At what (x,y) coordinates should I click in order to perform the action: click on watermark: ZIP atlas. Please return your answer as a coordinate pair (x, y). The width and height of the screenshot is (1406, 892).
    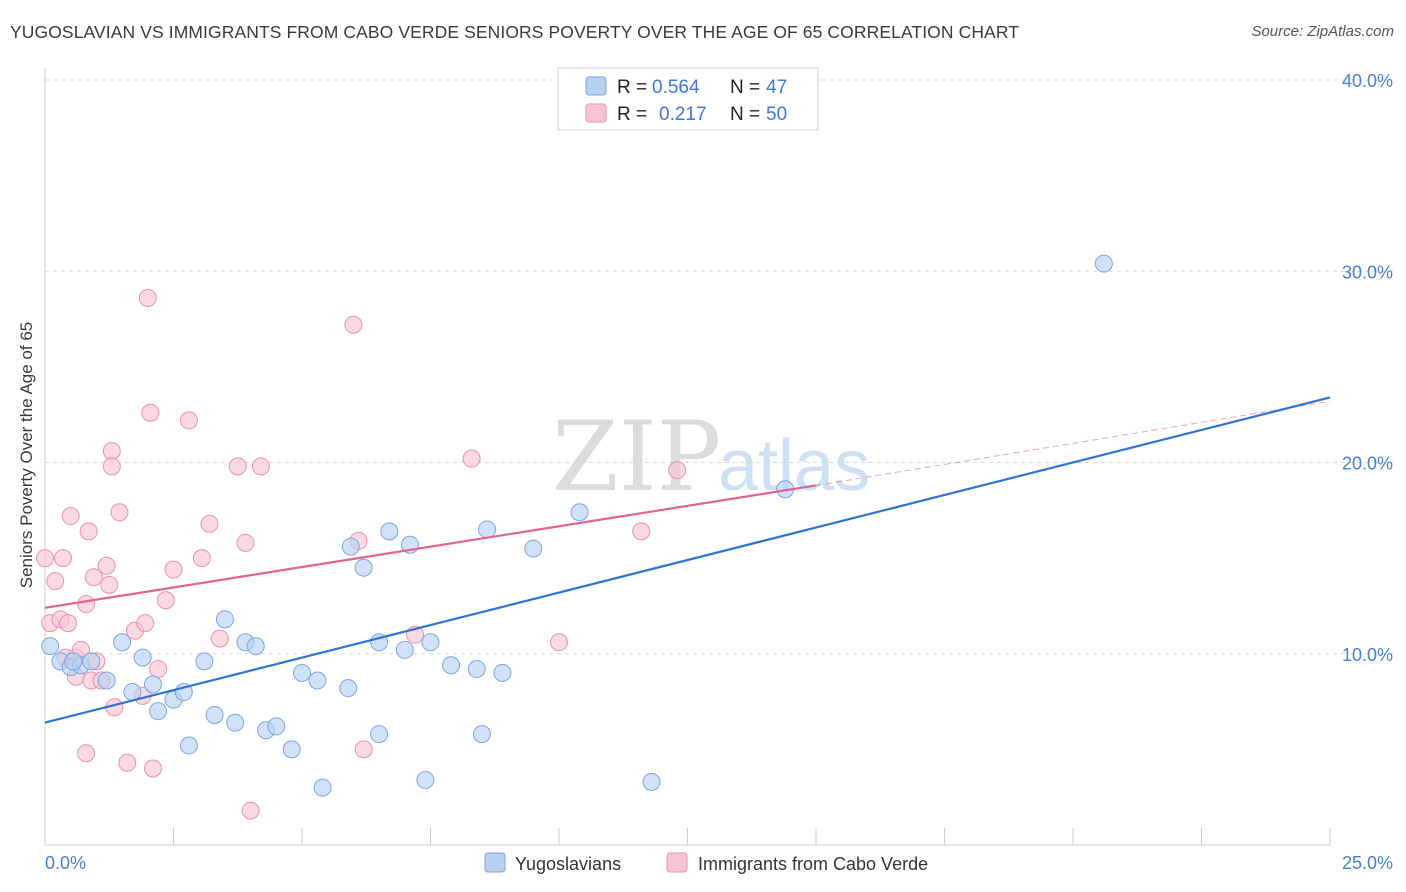
    Looking at the image, I should click on (711, 457).